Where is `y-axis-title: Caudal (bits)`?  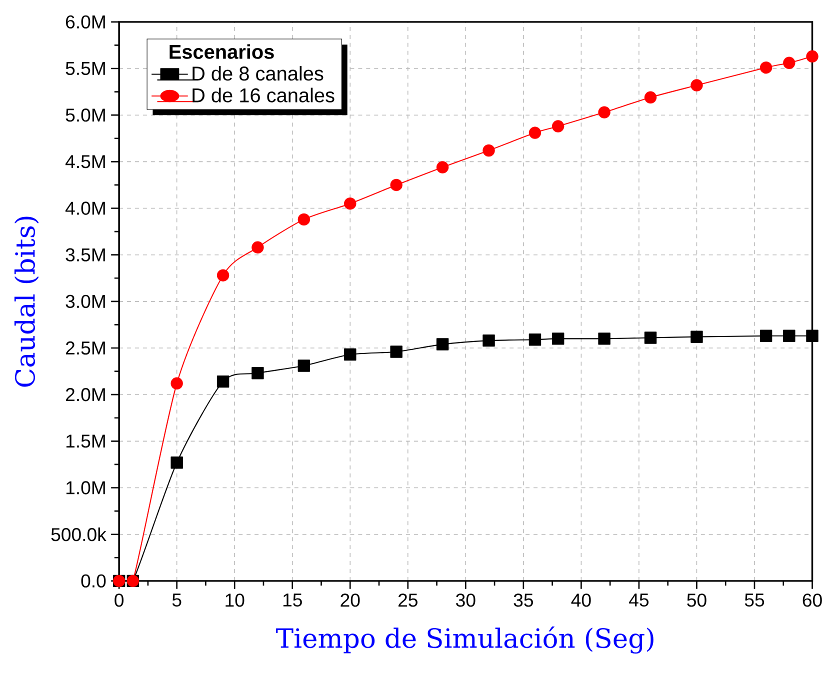 y-axis-title: Caudal (bits) is located at coordinates (26, 301).